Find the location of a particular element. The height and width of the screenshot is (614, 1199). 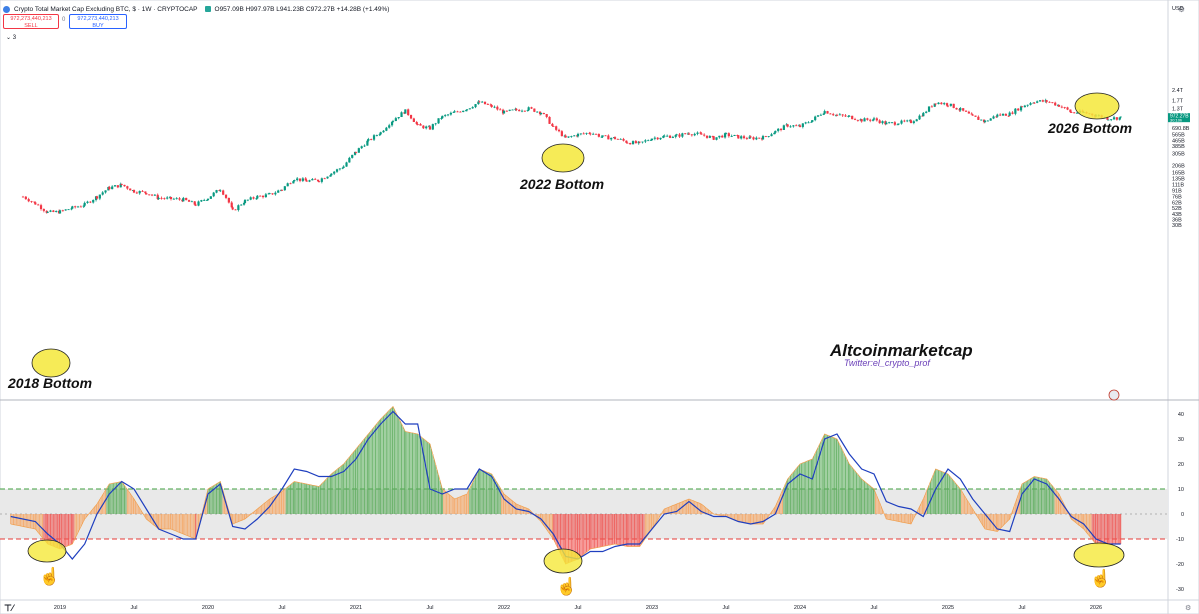

buy-button: 972,273,440,213 BUY is located at coordinates (98, 21).